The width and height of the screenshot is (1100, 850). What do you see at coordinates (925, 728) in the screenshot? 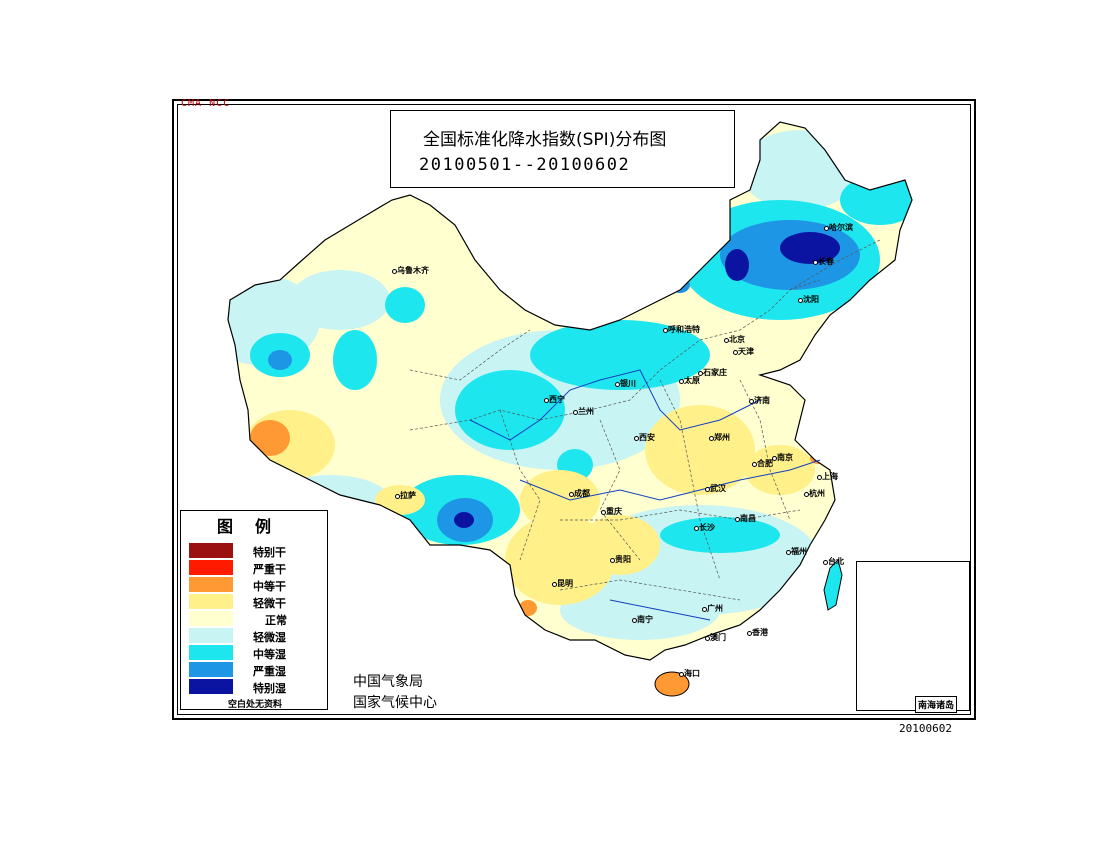
I see `date-stamp: 20100602` at bounding box center [925, 728].